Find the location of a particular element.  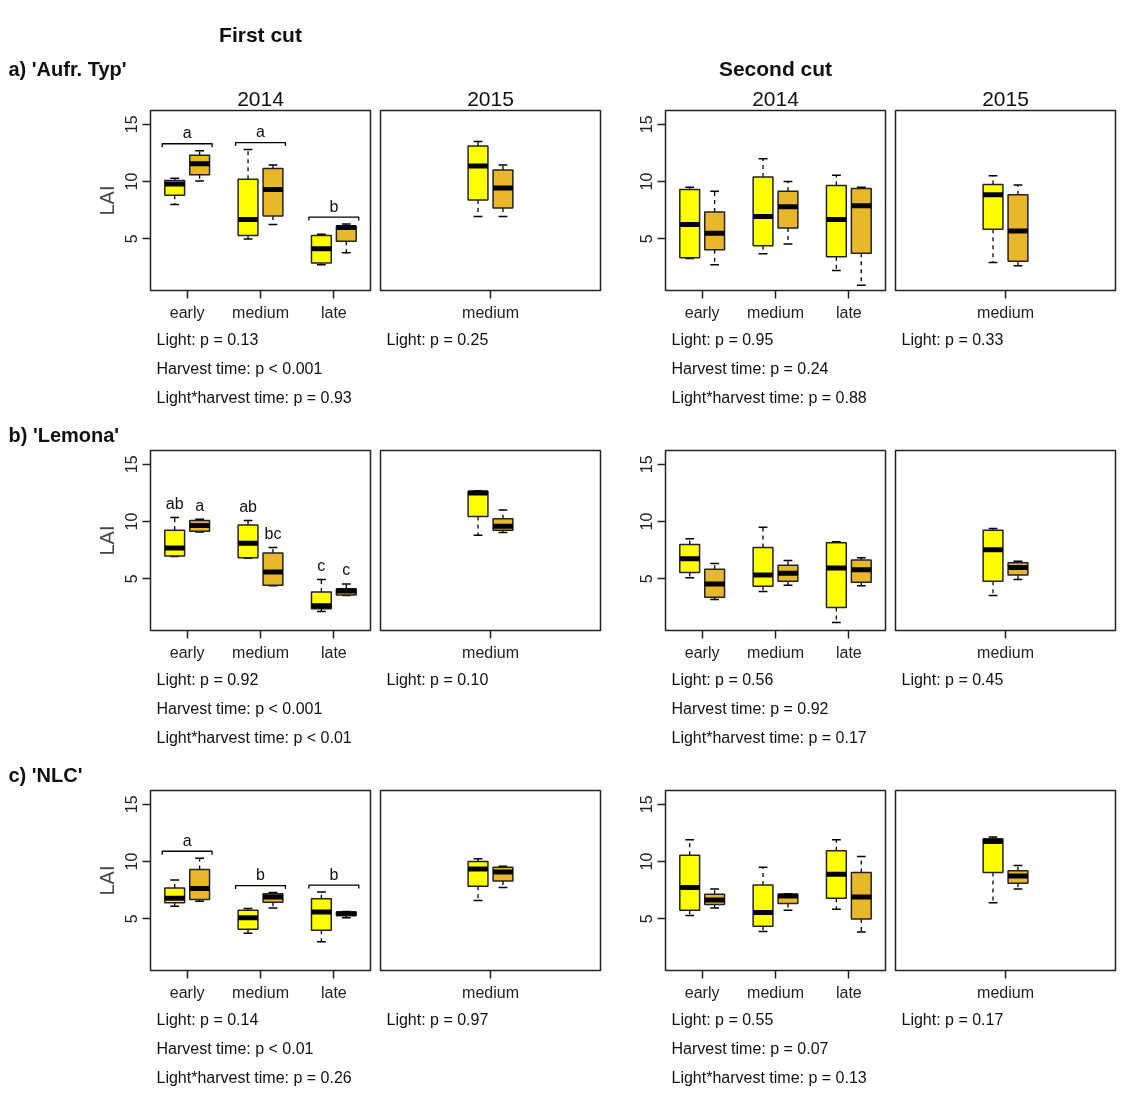

text: Harvest time: p = 0.24 is located at coordinates (750, 368).